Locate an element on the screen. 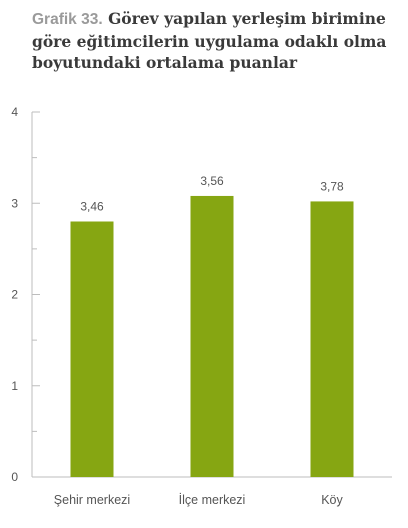  x-tick-label: İlçe merkezi is located at coordinates (212, 500).